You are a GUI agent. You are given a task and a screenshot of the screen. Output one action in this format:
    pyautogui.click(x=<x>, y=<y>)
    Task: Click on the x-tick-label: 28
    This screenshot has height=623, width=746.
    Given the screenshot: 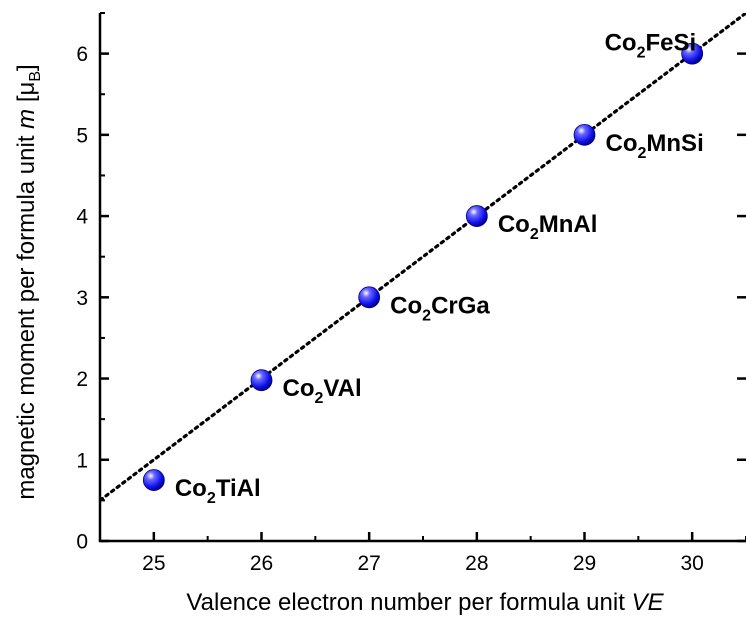 What is the action you would take?
    pyautogui.click(x=476, y=563)
    